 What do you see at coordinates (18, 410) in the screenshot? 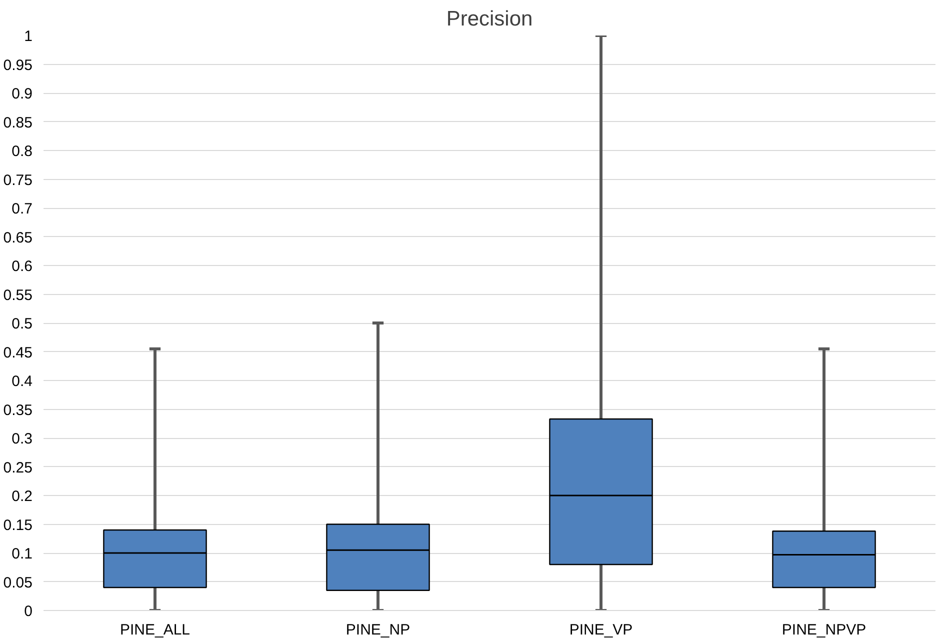
I see `y-tick-label: 0.35` at bounding box center [18, 410].